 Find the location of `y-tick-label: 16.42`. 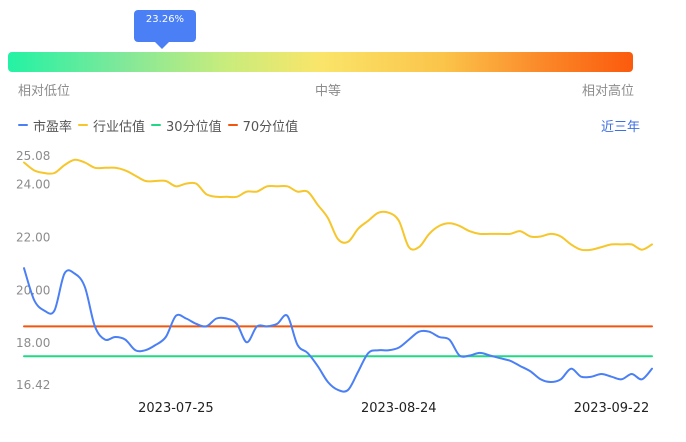

y-tick-label: 16.42 is located at coordinates (33, 385).